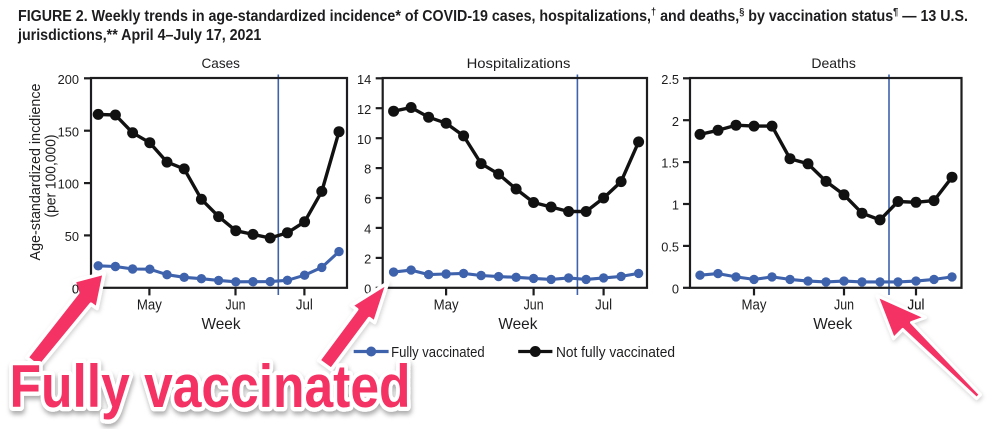  Describe the element at coordinates (221, 63) in the screenshot. I see `svg-text: Cases` at that location.